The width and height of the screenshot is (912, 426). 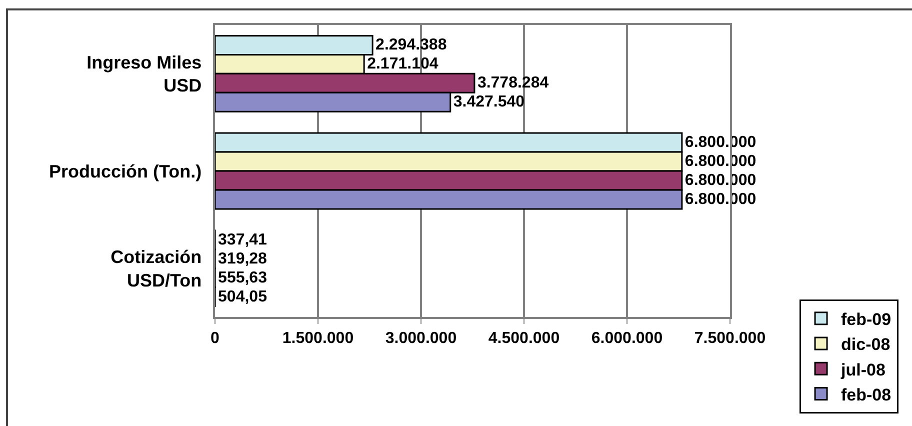 I want to click on data-label: 2.294.388, so click(x=411, y=45).